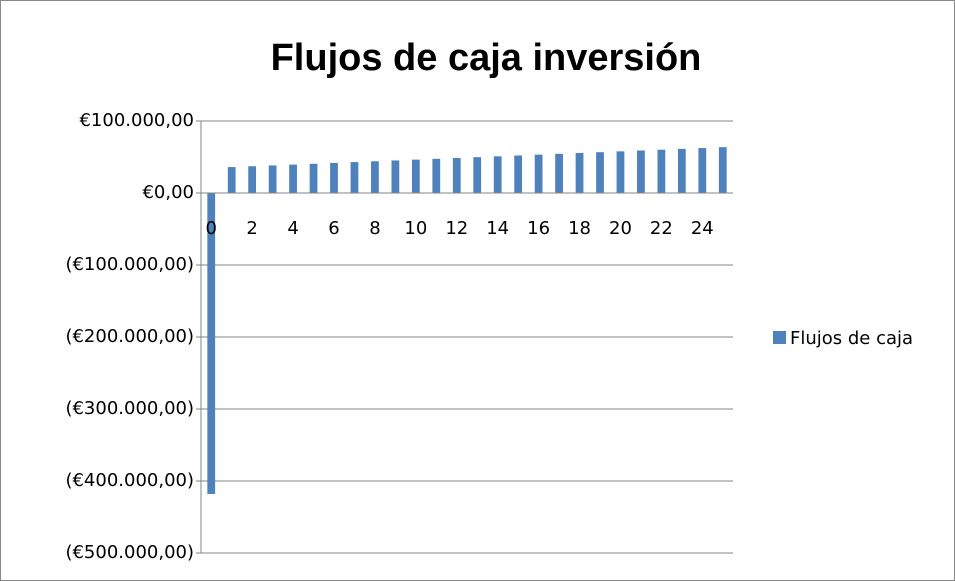 This screenshot has height=581, width=955. Describe the element at coordinates (129, 552) in the screenshot. I see `y-tick-label: (€500.000,00)` at that location.